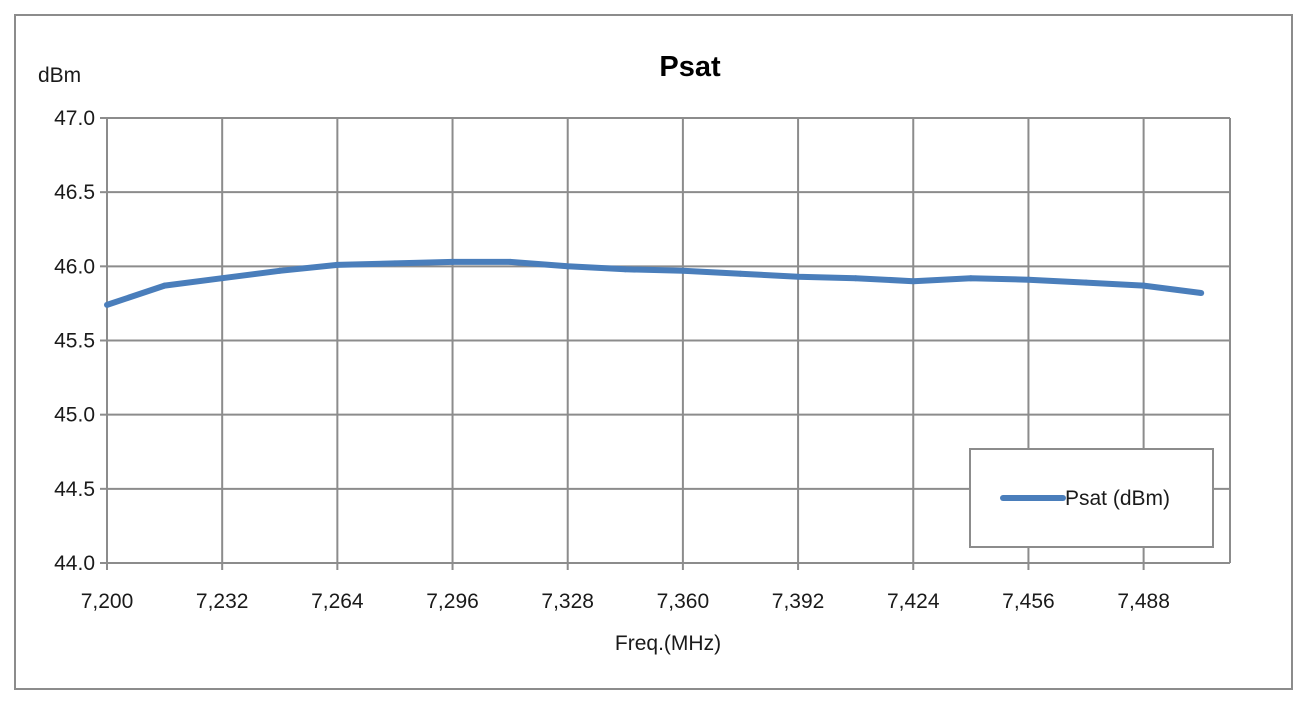  I want to click on x-axis-title: Freq.(MHz), so click(668, 643).